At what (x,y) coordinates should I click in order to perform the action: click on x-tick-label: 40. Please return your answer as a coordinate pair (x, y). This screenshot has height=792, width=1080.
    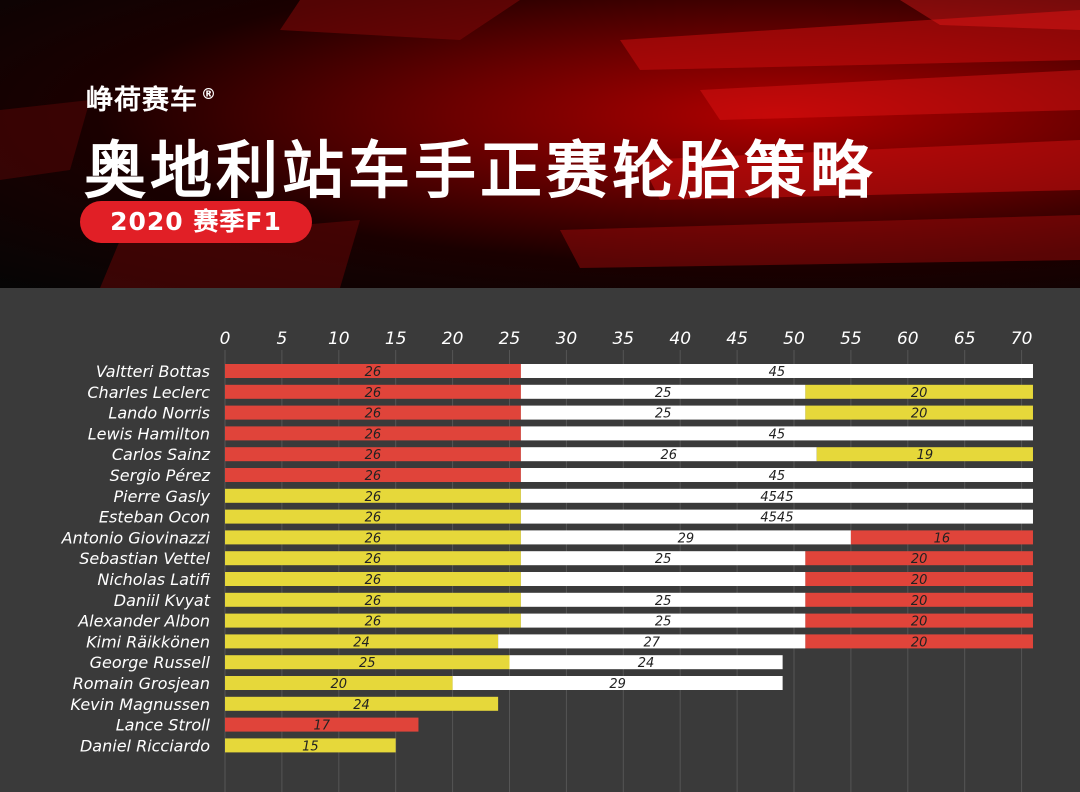
    Looking at the image, I should click on (680, 339).